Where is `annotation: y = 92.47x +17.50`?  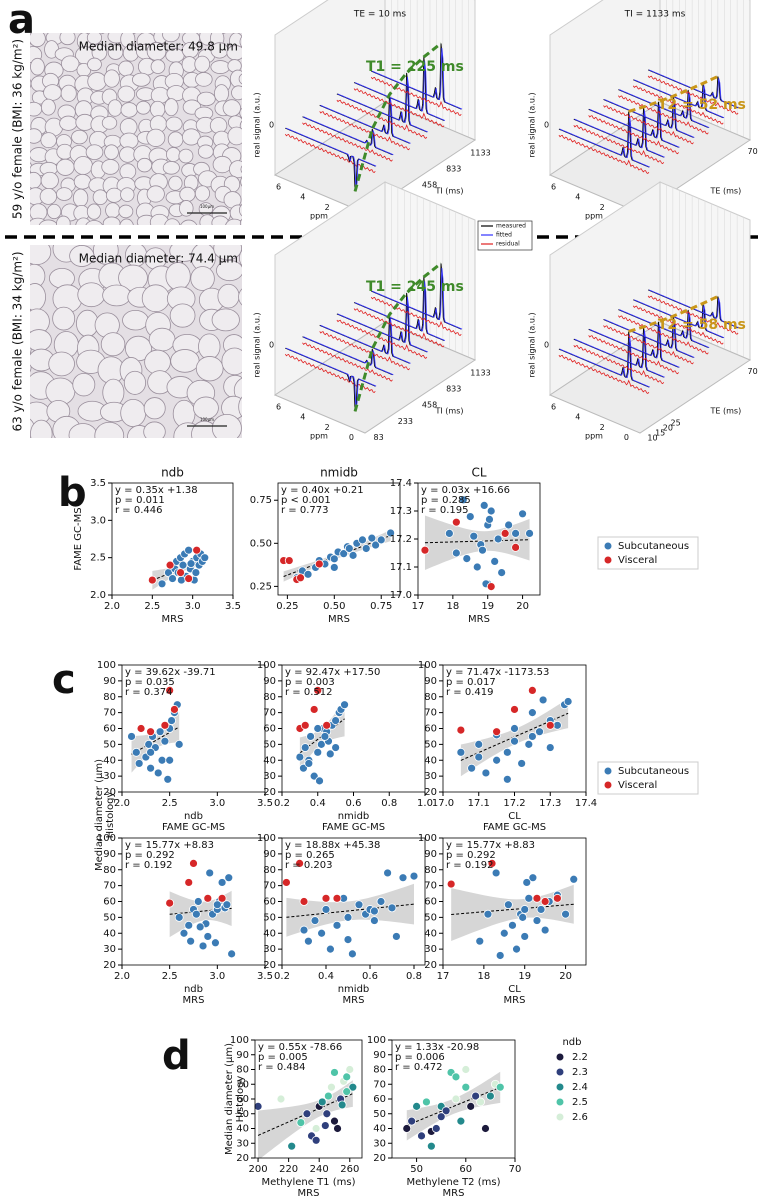
annotation: y = 92.47x +17.50 is located at coordinates (332, 672).